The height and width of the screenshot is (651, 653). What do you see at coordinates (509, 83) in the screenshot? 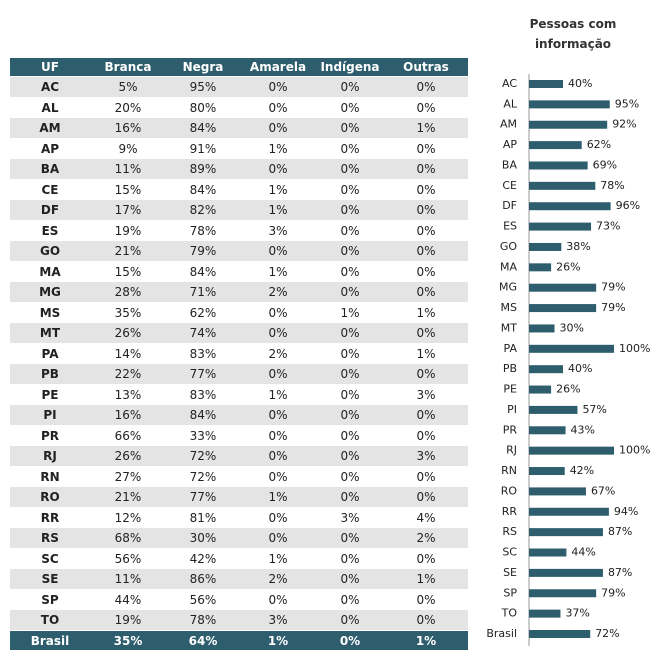
I see `y-tick-label: AC` at bounding box center [509, 83].